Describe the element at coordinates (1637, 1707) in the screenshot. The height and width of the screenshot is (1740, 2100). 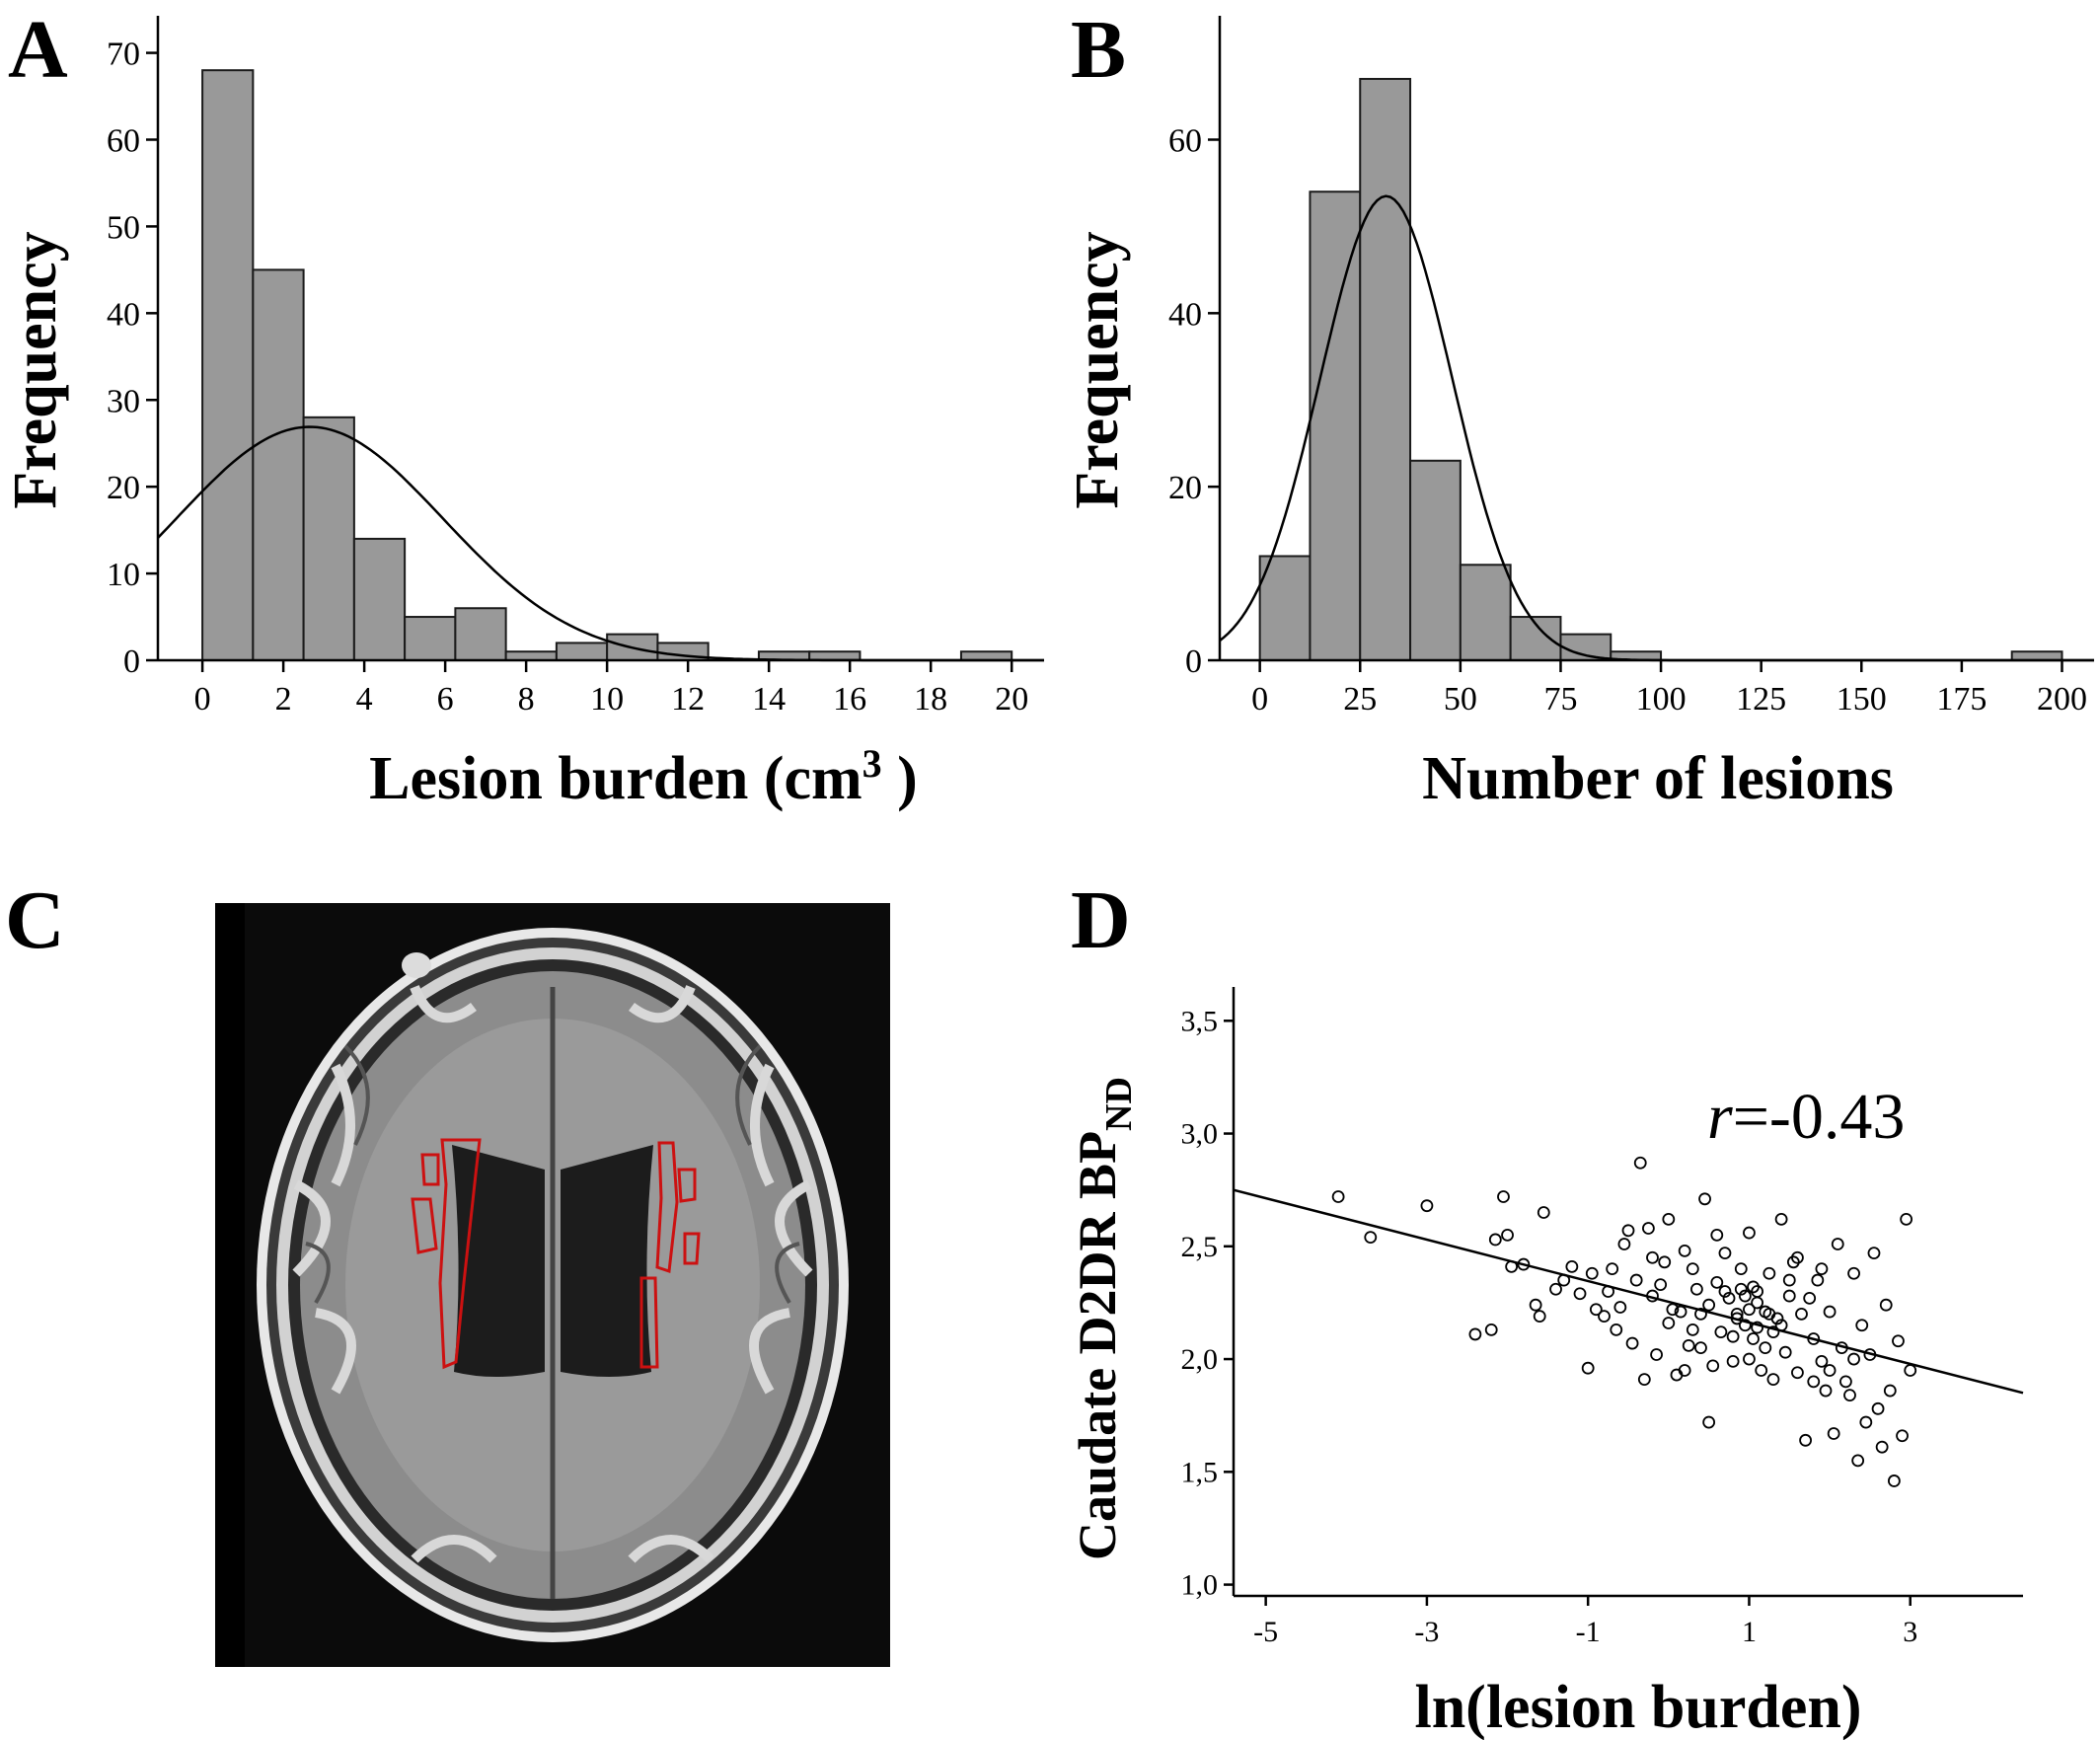
I see `xlabel-d: ln(lesion burden)` at that location.